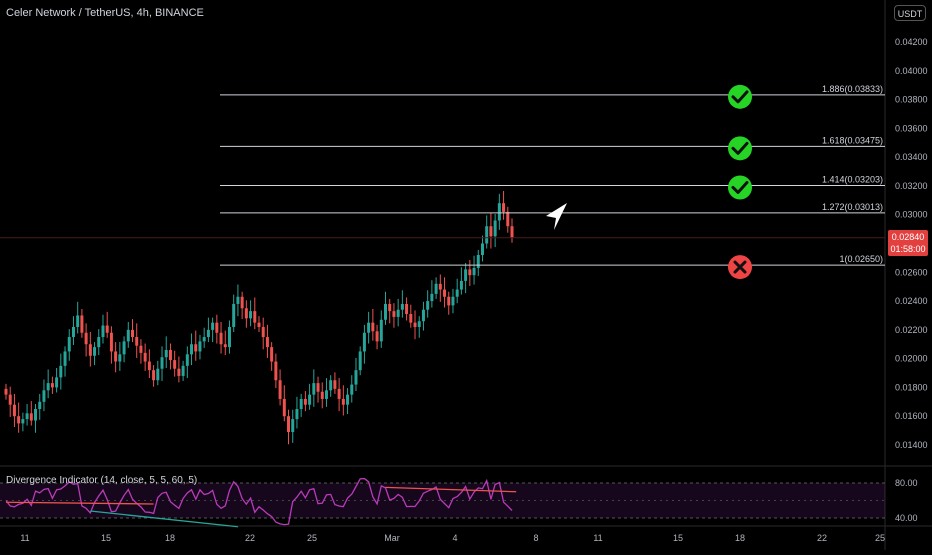  I want to click on fib-level-label: 1.272(0.03013), so click(852, 207).